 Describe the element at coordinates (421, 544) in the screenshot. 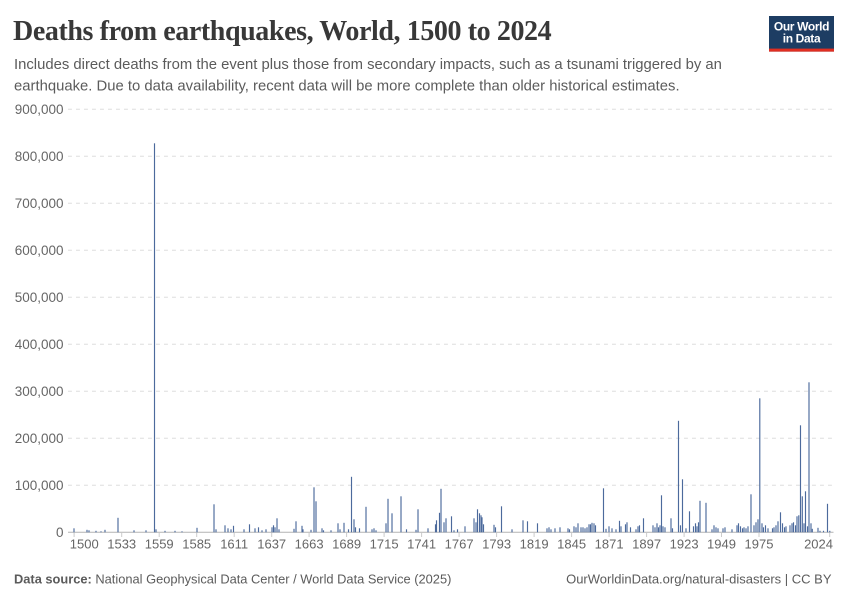

I see `svg-text: 1741` at that location.